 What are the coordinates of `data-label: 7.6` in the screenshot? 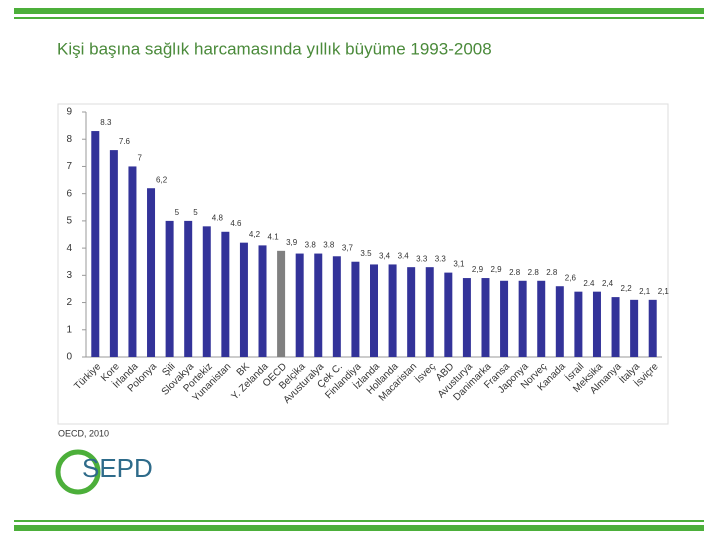 It's located at (125, 141).